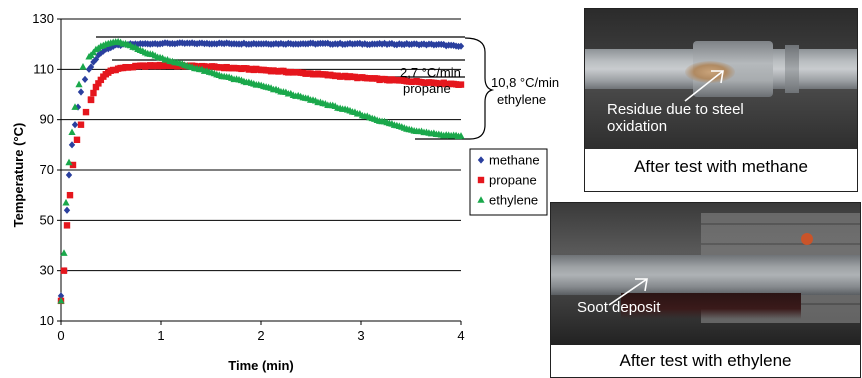 The height and width of the screenshot is (378, 862). I want to click on legend-label-methane: methane, so click(514, 160).